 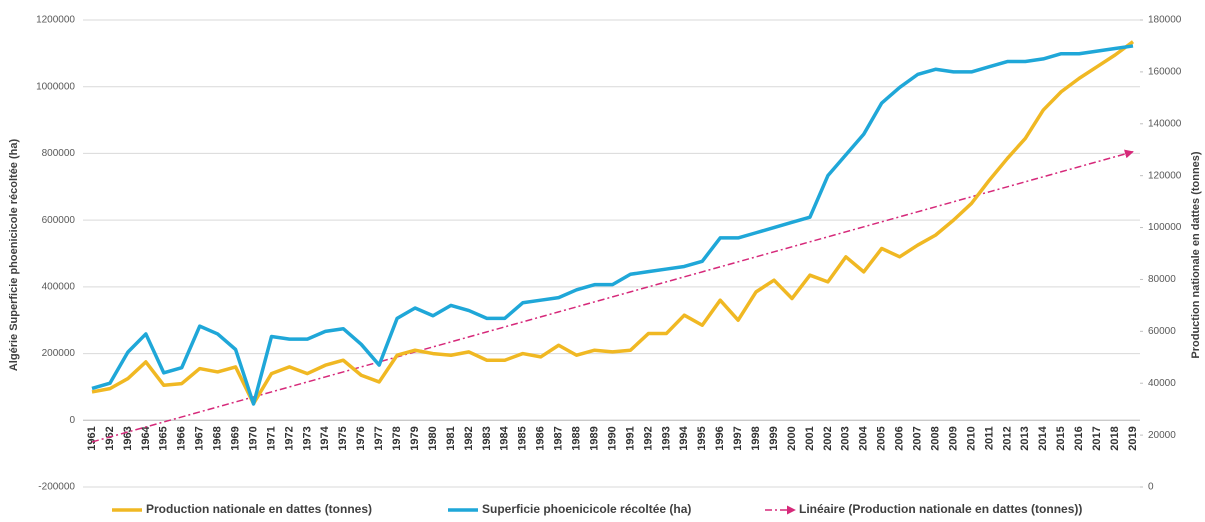 I want to click on x-tick-label: 1999, so click(x=774, y=438).